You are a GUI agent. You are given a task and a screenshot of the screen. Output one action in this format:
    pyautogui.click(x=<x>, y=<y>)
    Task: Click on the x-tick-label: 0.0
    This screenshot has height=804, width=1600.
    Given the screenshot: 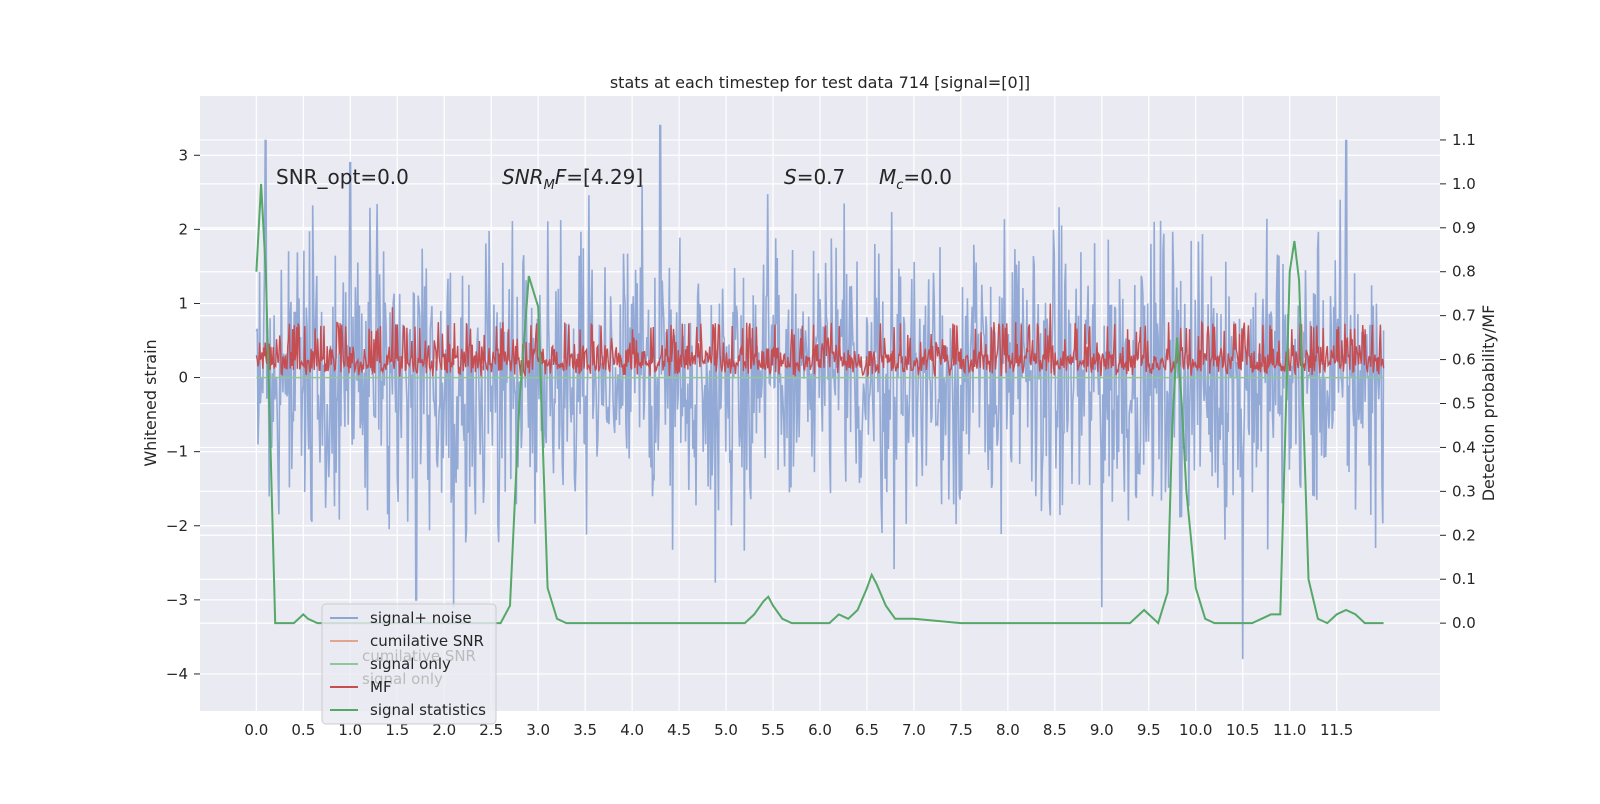 What is the action you would take?
    pyautogui.click(x=256, y=730)
    